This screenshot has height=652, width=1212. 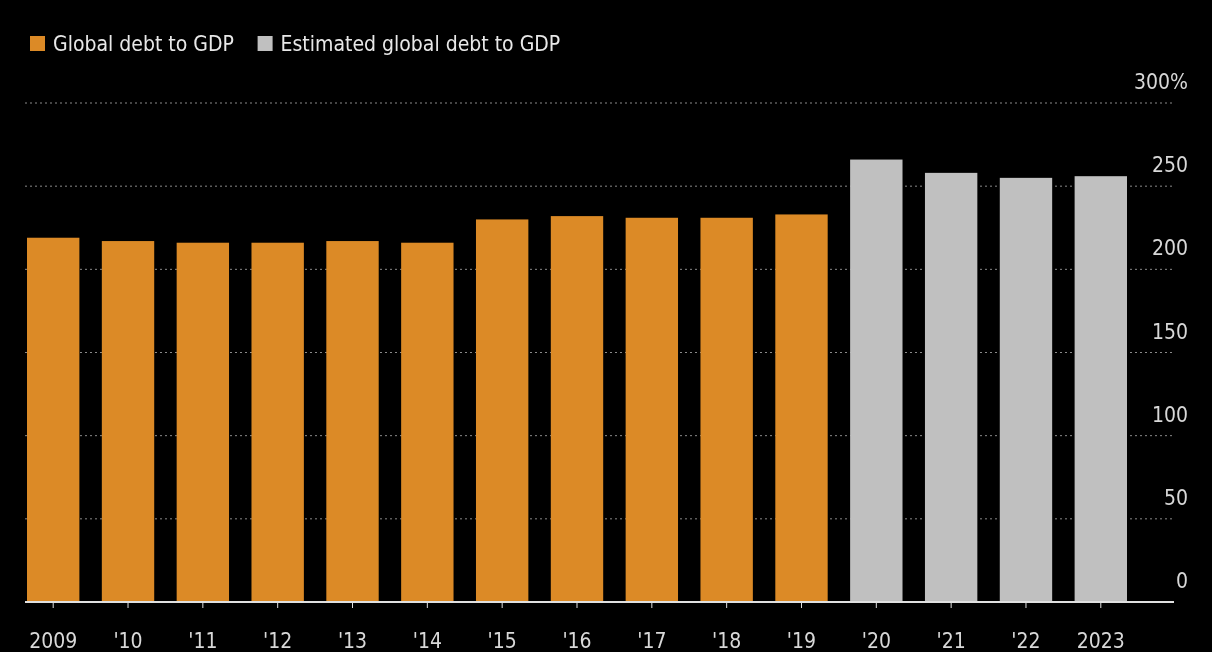 I want to click on x-tick-label: '21, so click(x=951, y=640).